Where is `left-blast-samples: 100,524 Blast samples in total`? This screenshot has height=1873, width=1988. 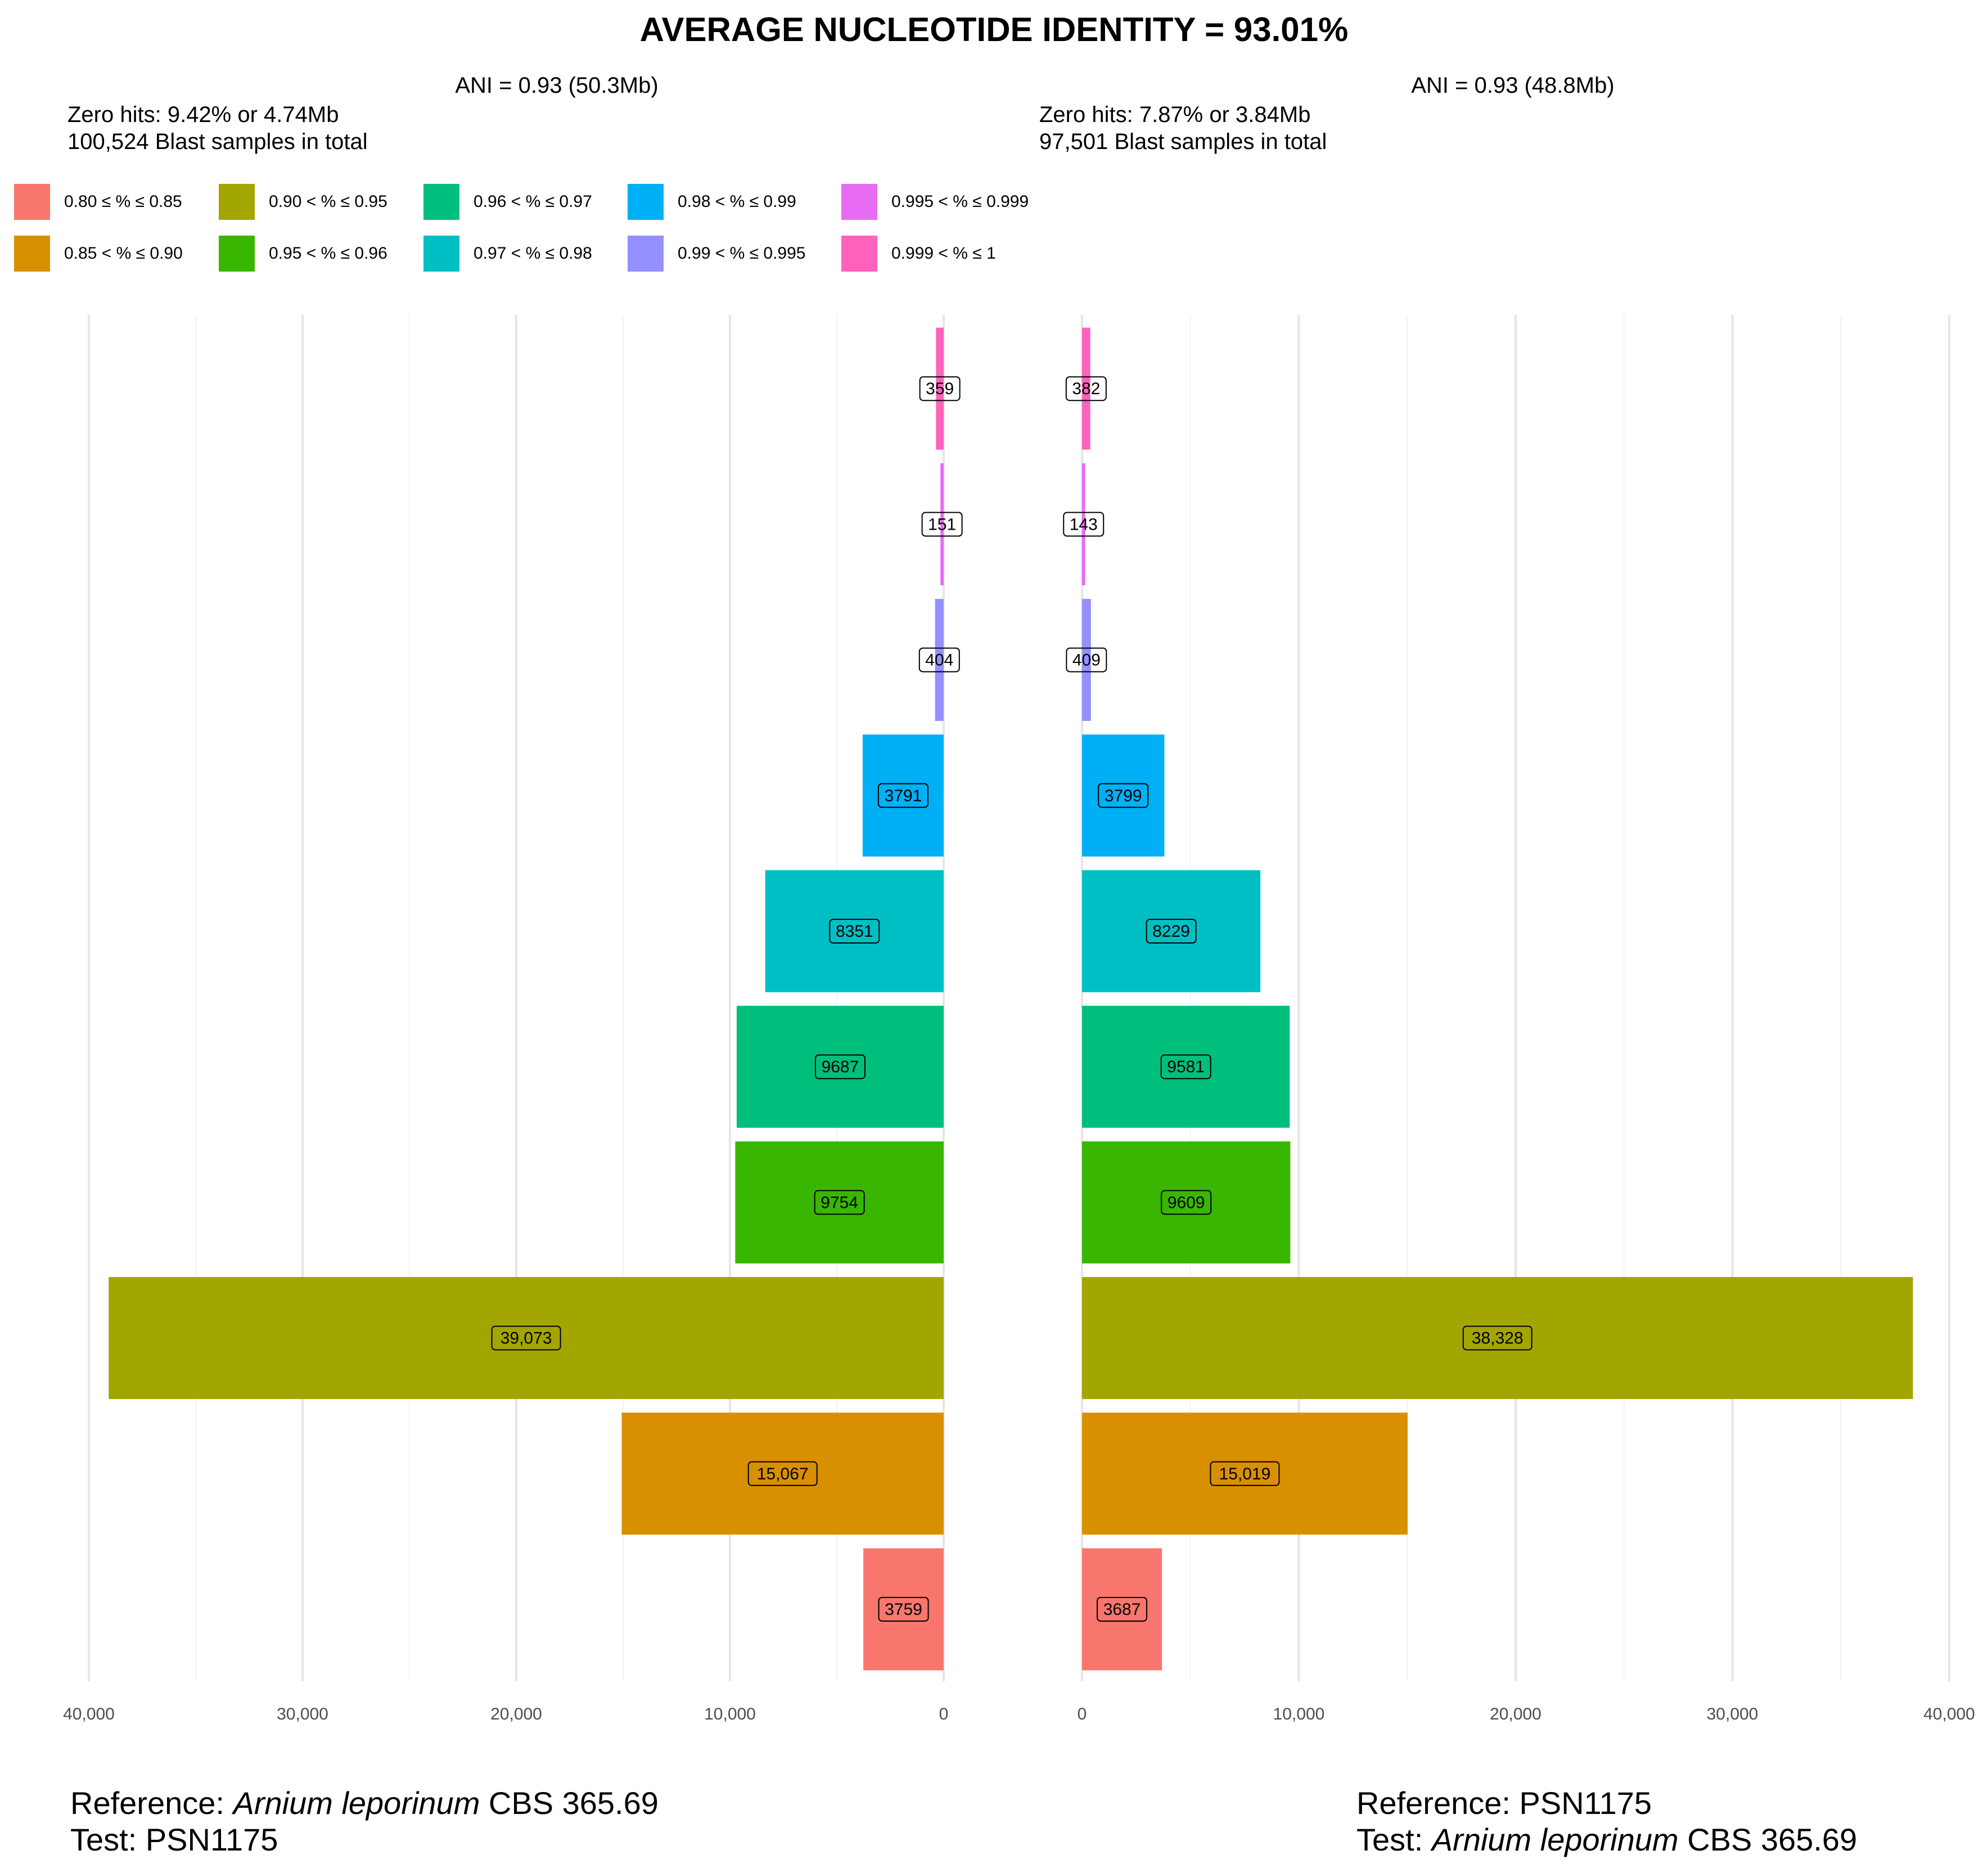
left-blast-samples: 100,524 Blast samples in total is located at coordinates (218, 141).